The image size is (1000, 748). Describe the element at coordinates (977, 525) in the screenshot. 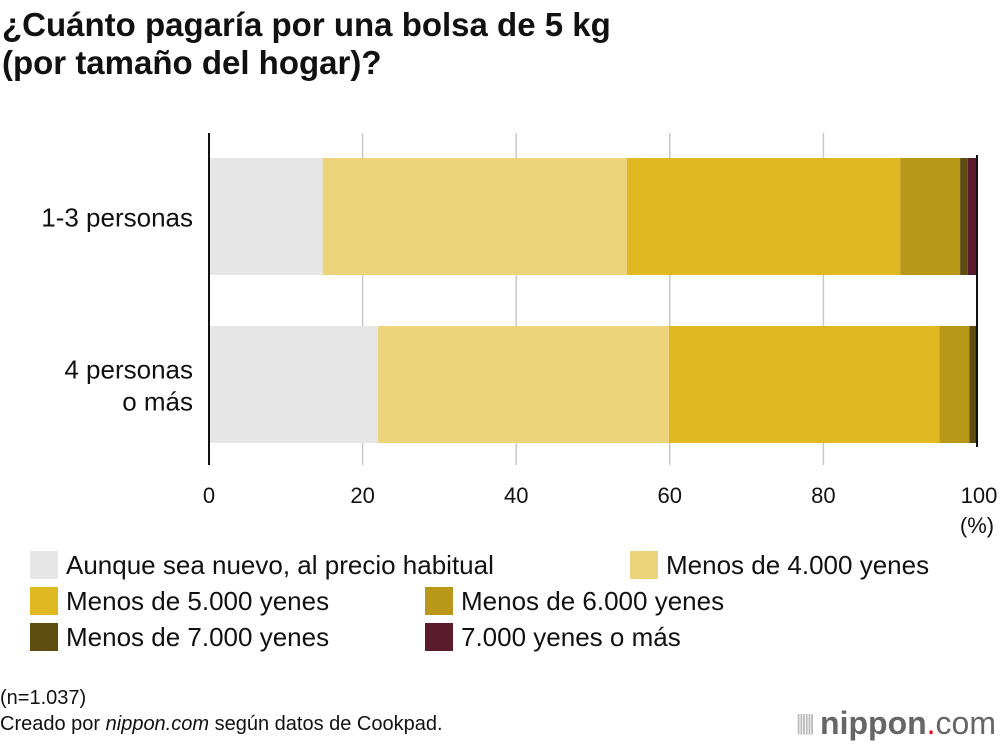

I see `x-unit-label: (%)` at that location.